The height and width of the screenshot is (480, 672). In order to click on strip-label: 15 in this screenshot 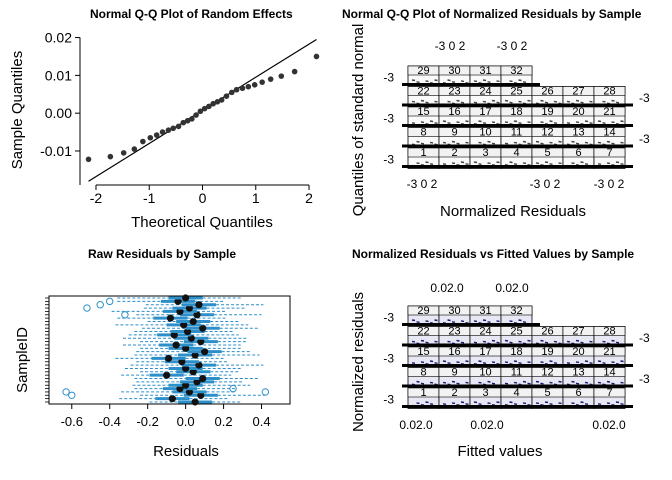, I will do `click(423, 352)`.